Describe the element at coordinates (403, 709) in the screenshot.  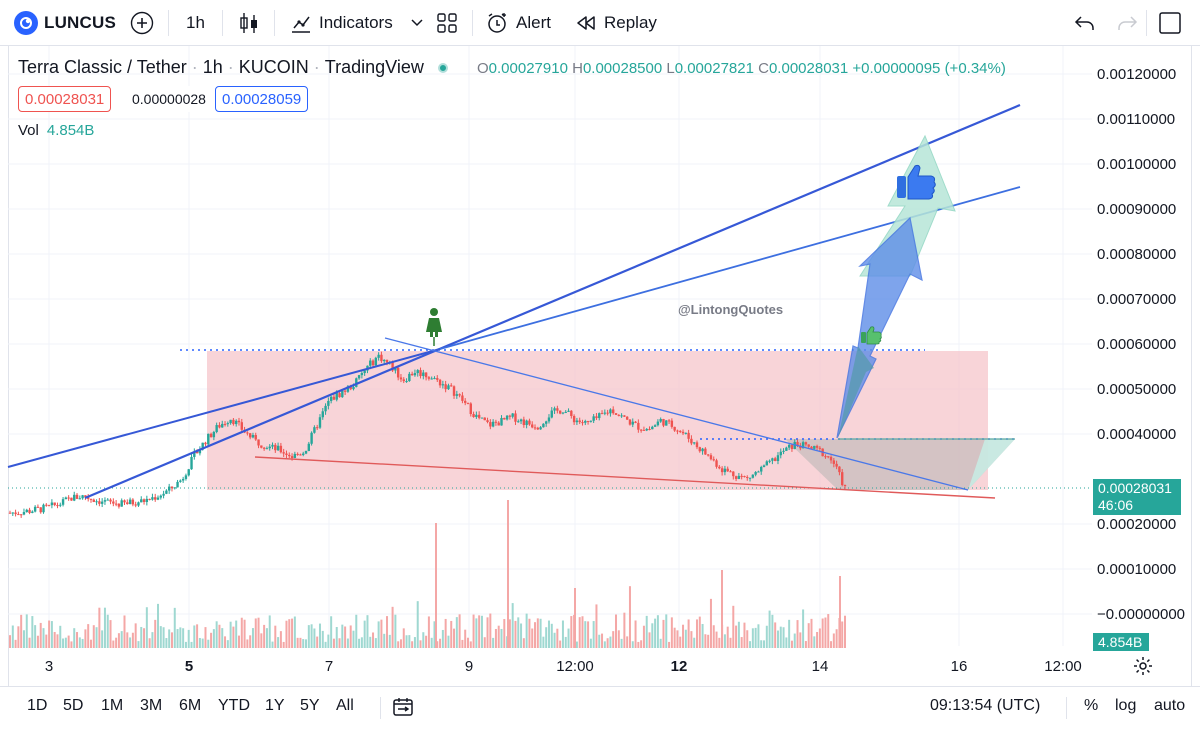
I see `date-range-button` at that location.